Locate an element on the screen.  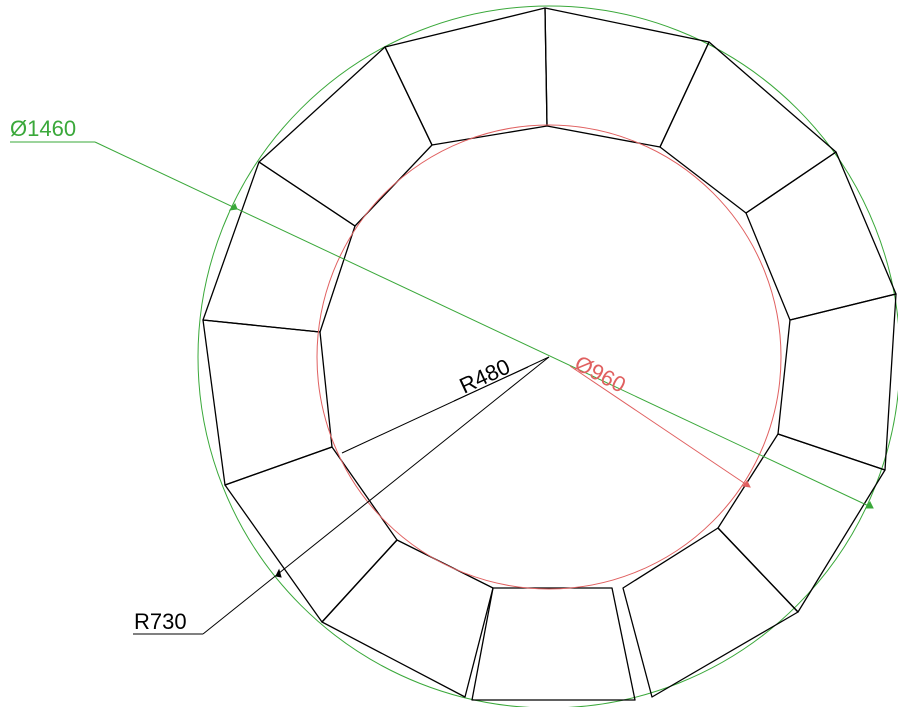
outer-diameter-label: Ø1460 is located at coordinates (43, 128).